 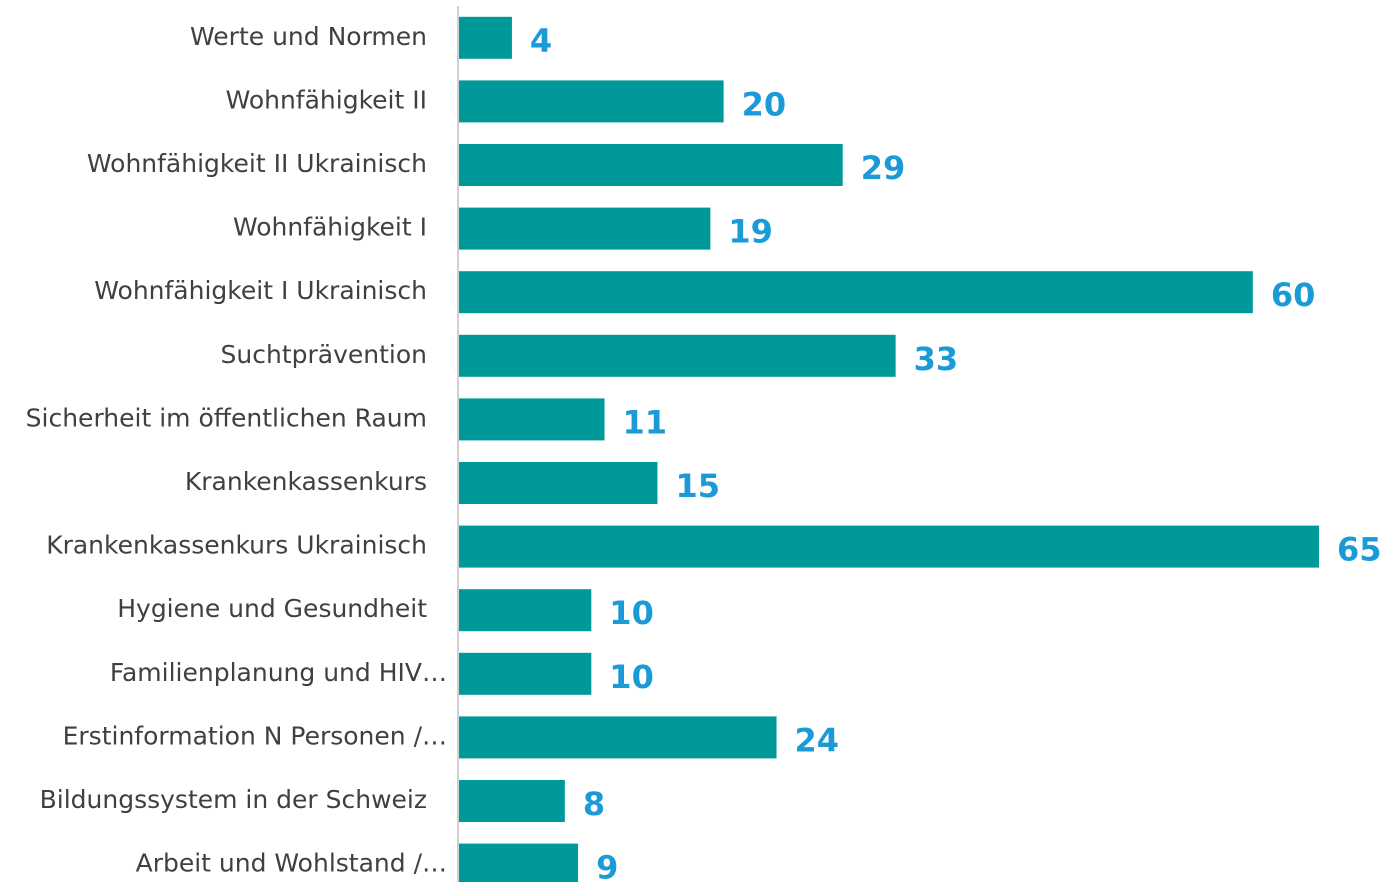 I want to click on value-label: 15, so click(x=697, y=486).